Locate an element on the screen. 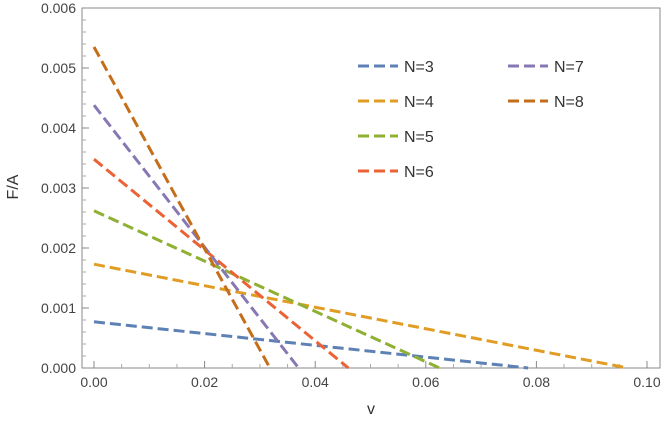 The width and height of the screenshot is (664, 432). x-tick-label: 0.10 is located at coordinates (646, 382).